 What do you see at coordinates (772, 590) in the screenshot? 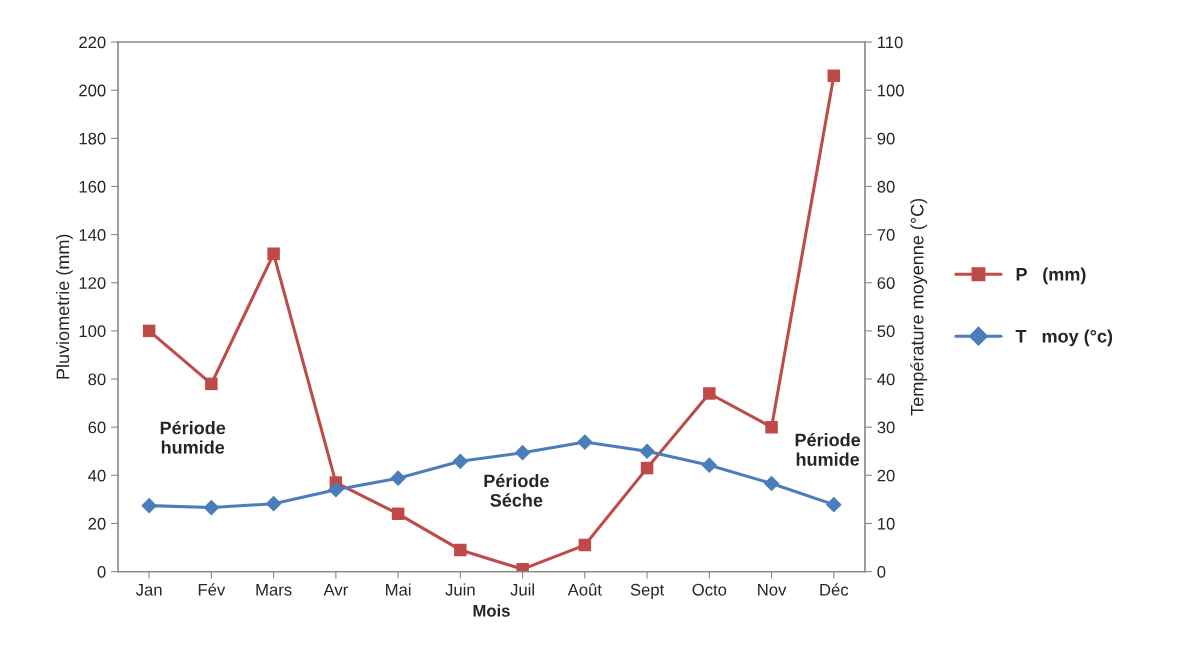
I see `x-tick-label: Nov` at bounding box center [772, 590].